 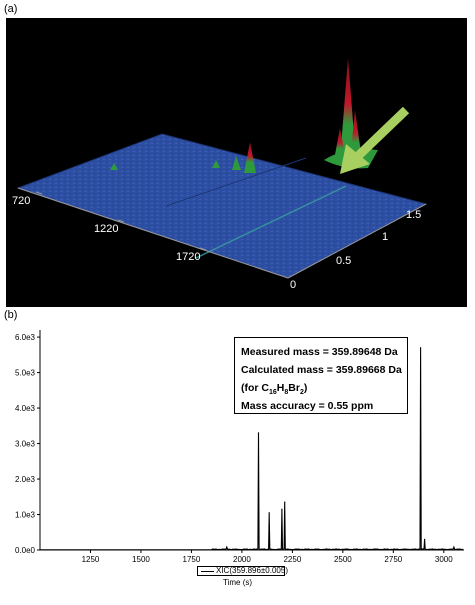 What do you see at coordinates (11, 315) in the screenshot?
I see `panel-b-label: (b)` at bounding box center [11, 315].